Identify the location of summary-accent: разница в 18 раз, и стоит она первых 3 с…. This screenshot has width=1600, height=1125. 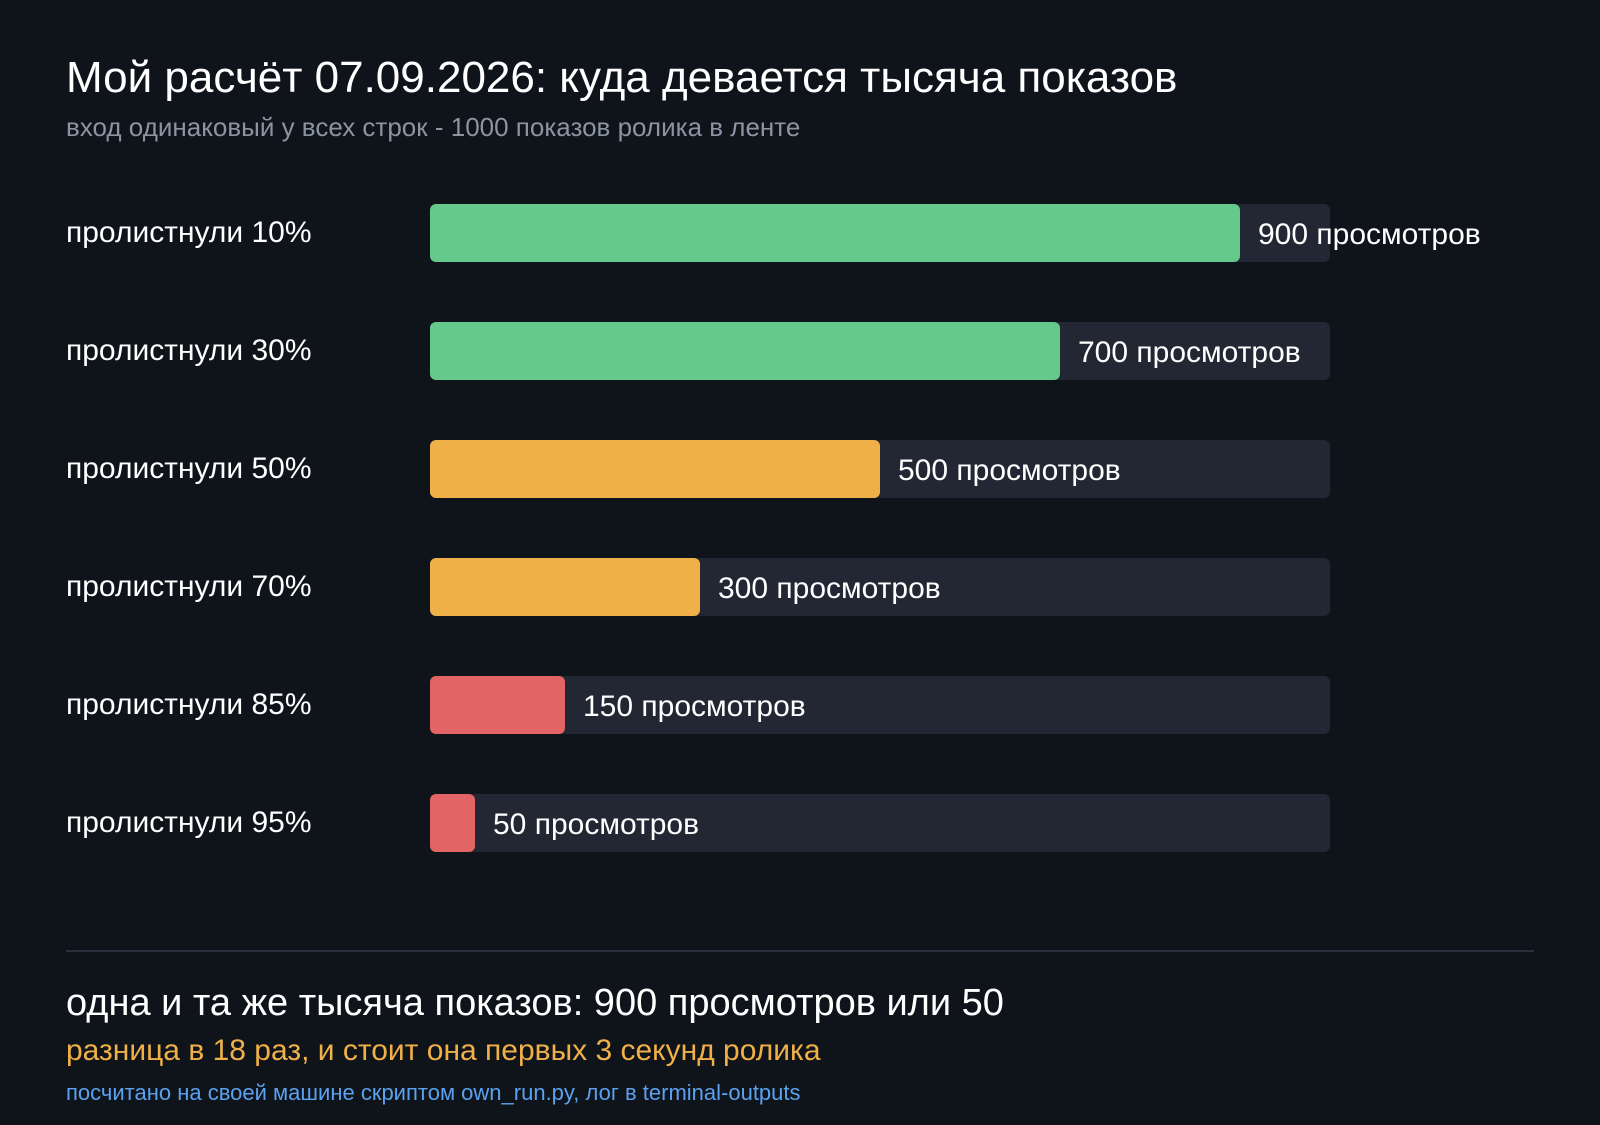
(443, 1050).